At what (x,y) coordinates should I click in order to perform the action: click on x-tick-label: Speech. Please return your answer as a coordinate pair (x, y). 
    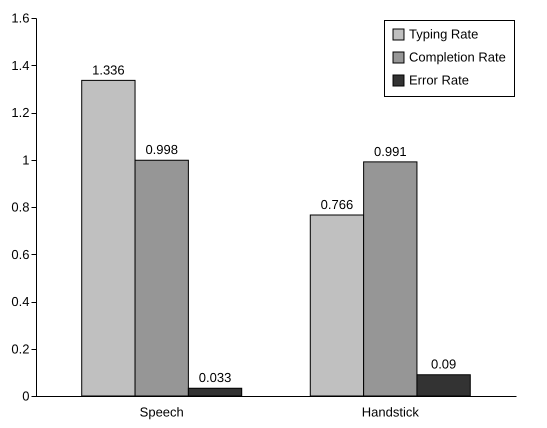
    Looking at the image, I should click on (162, 412).